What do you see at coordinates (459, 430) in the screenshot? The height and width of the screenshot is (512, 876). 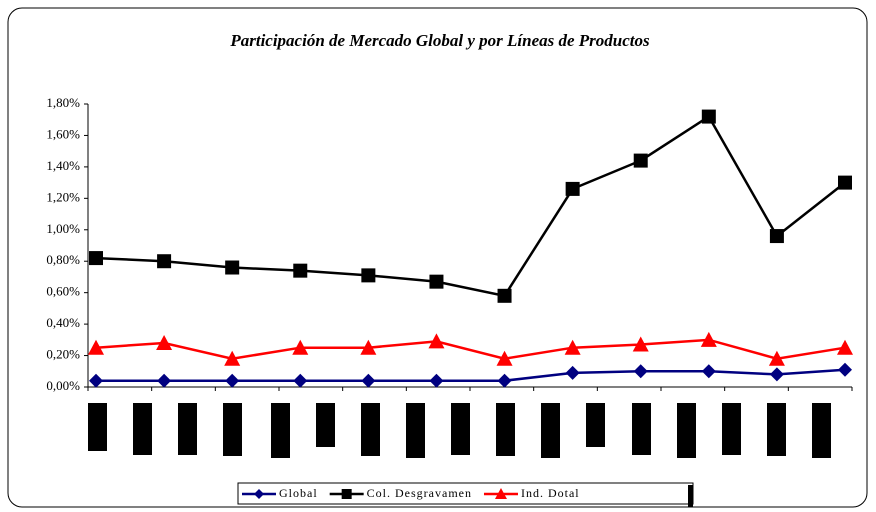 I see `redacted-labels` at bounding box center [459, 430].